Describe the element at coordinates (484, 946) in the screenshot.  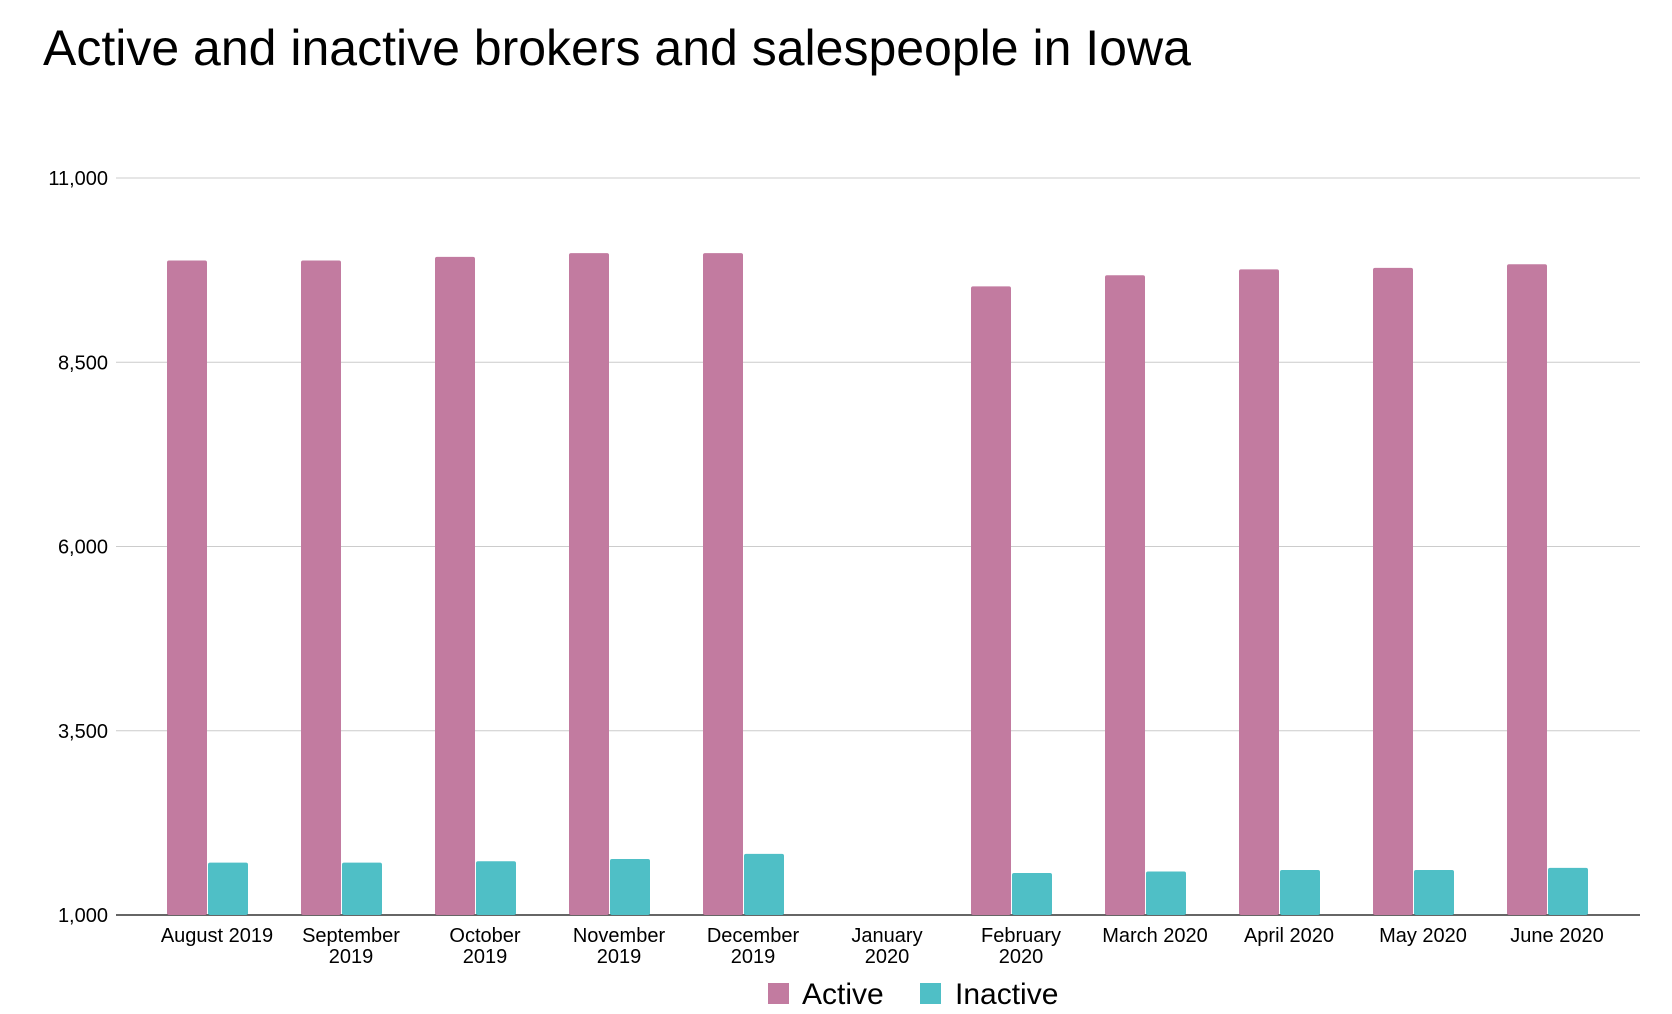
I see `x-tick-label: October 2019` at that location.